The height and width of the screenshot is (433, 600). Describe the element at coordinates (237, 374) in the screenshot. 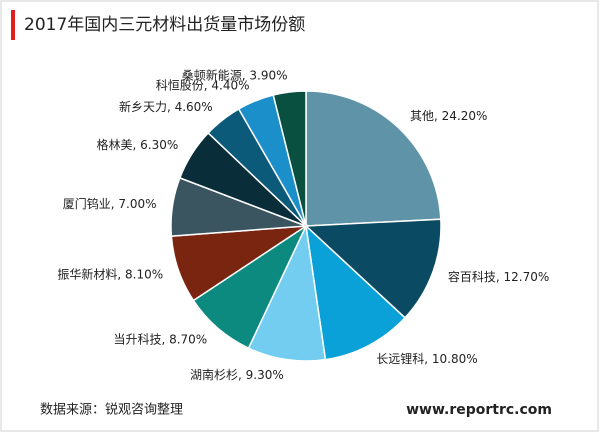

I see `data-label: 湖南杉杉, 9.30%` at that location.